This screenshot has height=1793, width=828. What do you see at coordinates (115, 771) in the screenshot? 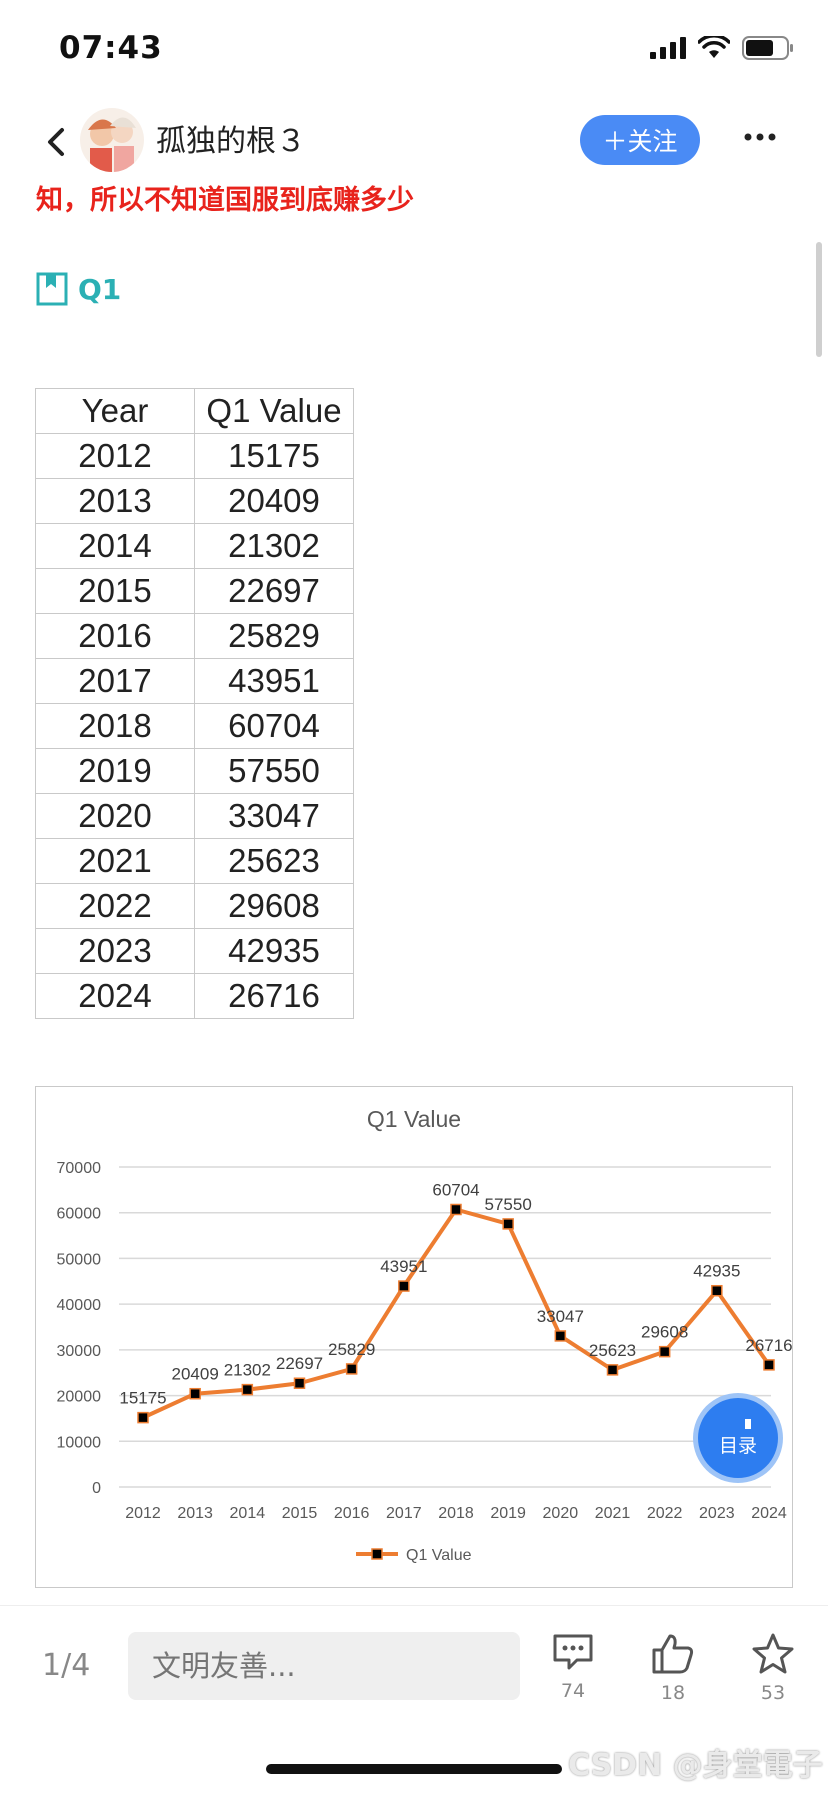
I see `cell-year: 2019` at bounding box center [115, 771].